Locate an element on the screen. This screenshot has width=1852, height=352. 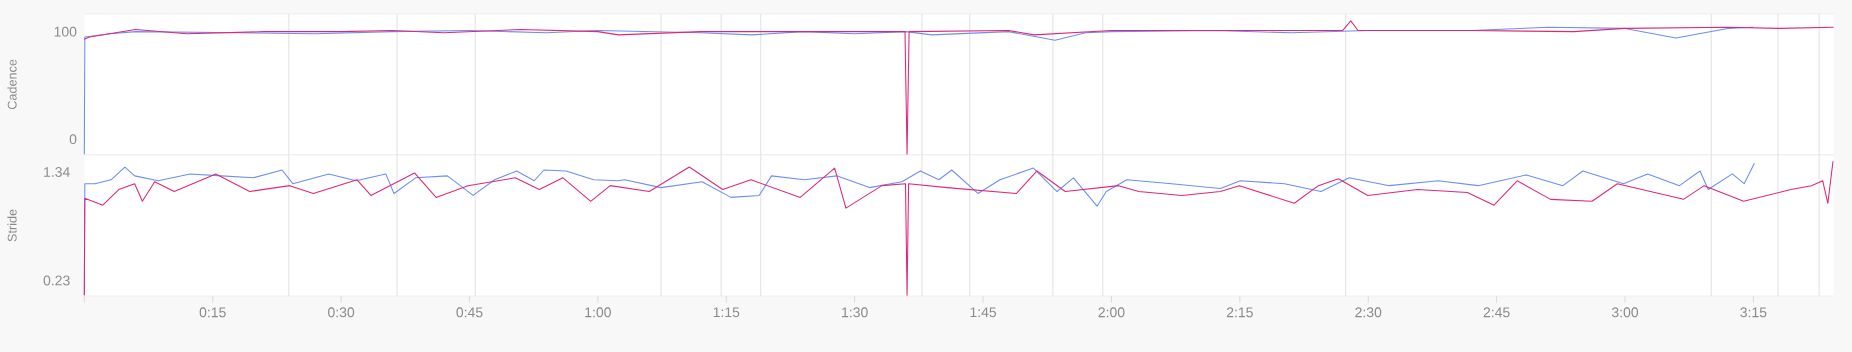
y-axis-title: Cadence is located at coordinates (12, 84).